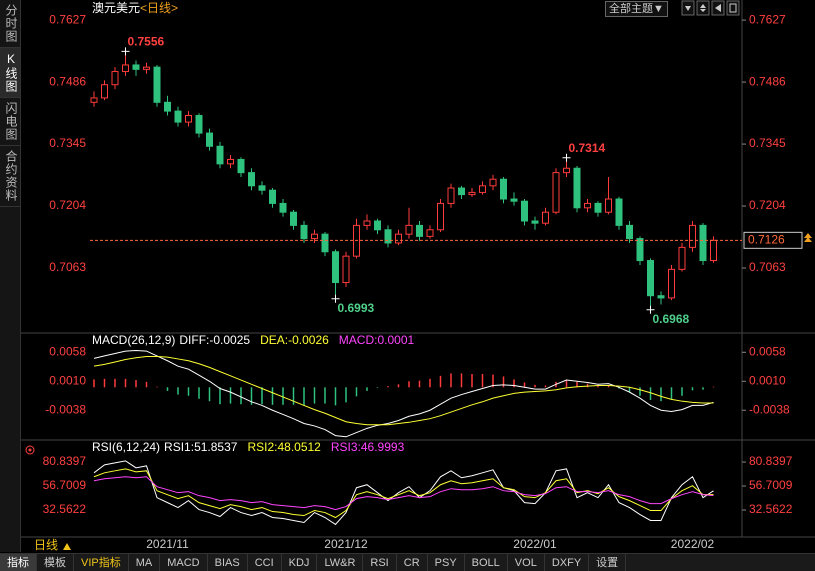 The height and width of the screenshot is (571, 815). Describe the element at coordinates (567, 562) in the screenshot. I see `indicator-tab: DXFY` at that location.